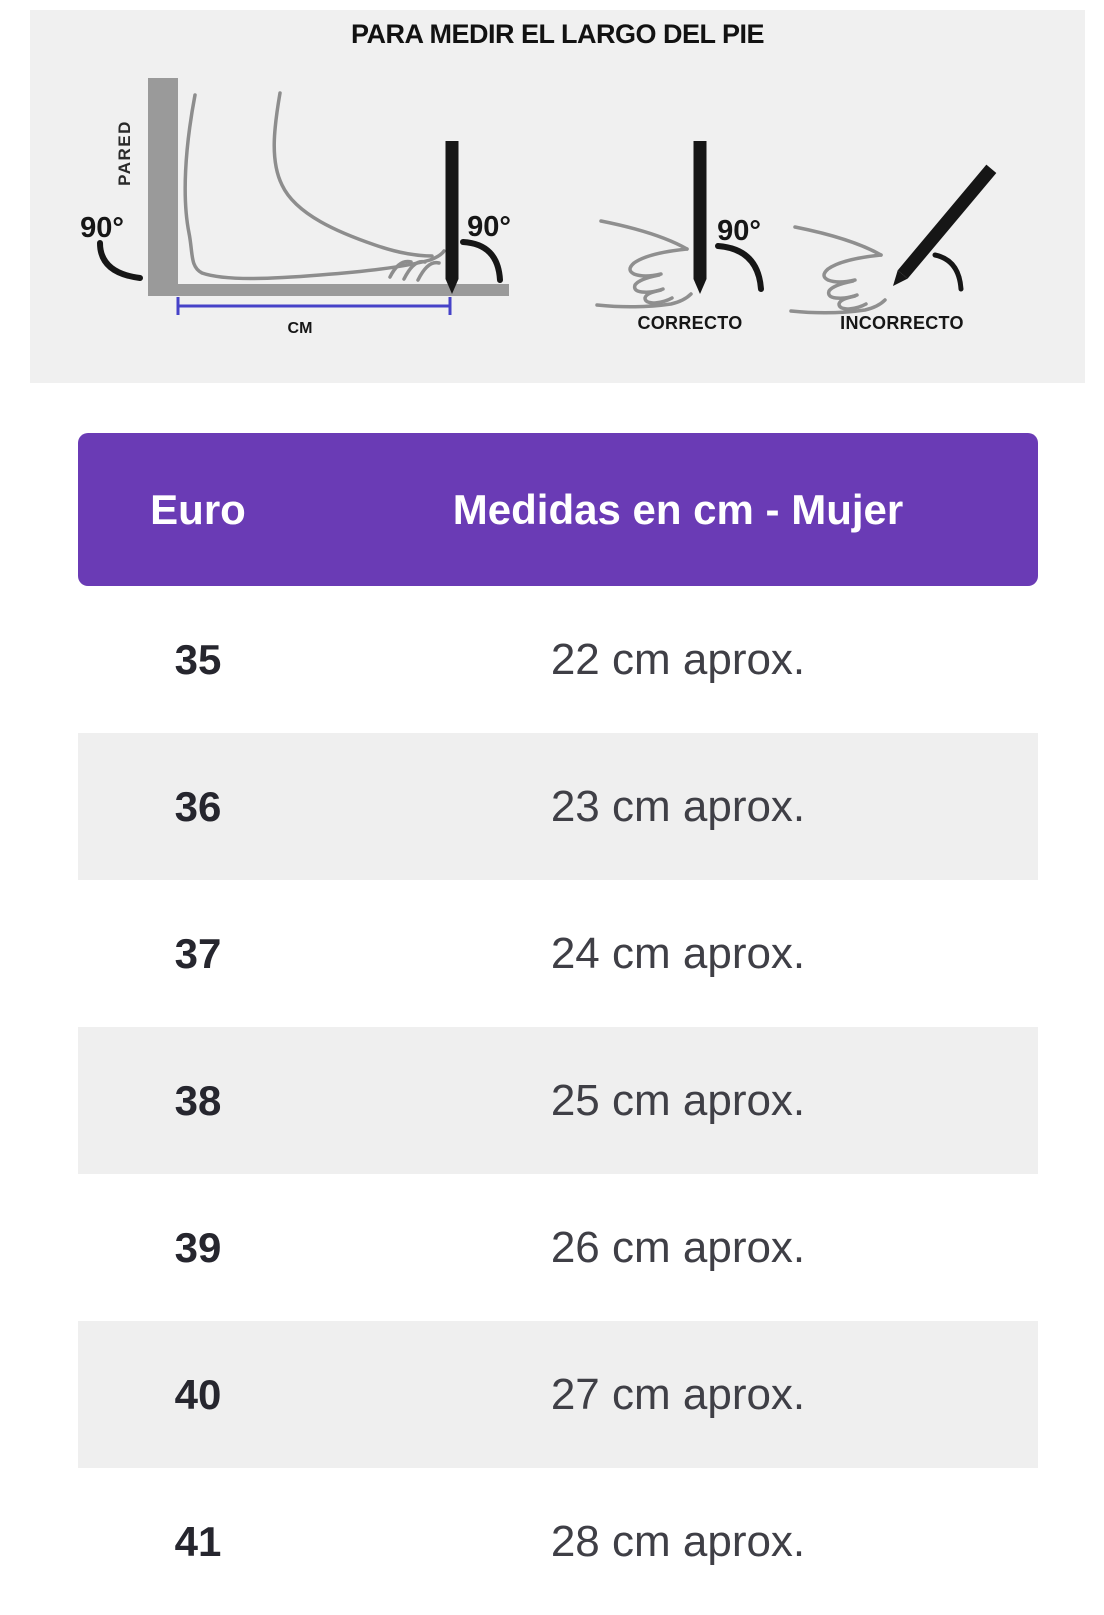  Describe the element at coordinates (678, 1100) in the screenshot. I see `cm-value: 25 cm aprox.` at that location.